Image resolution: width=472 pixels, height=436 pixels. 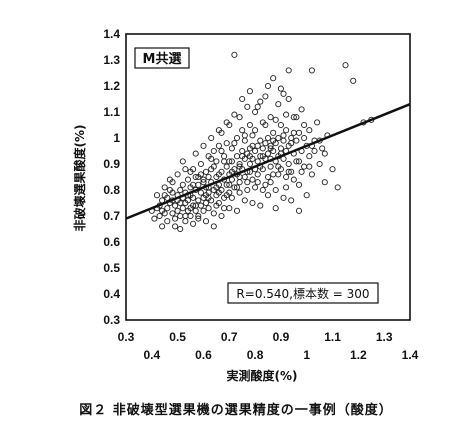 I want to click on annotation-text: R=0.540,標本数 = 300, so click(x=302, y=293).